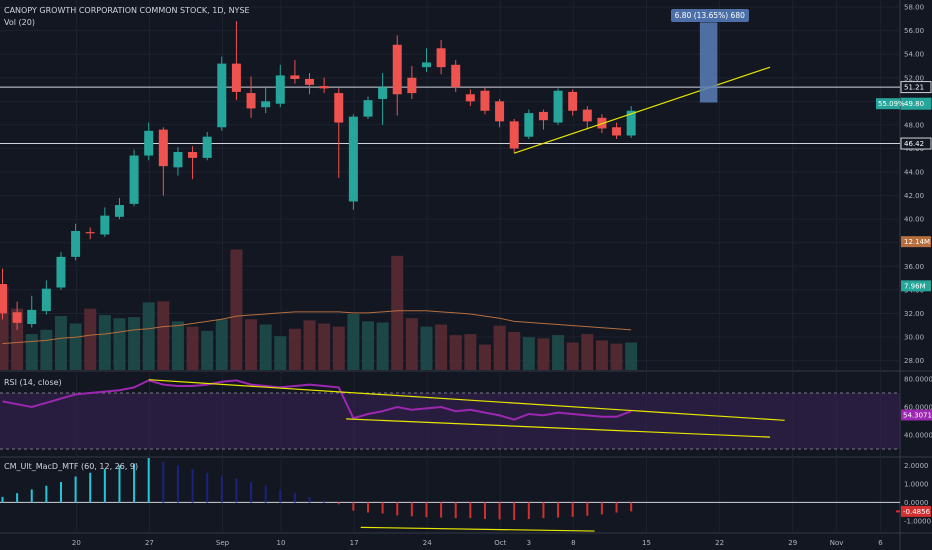 This screenshot has width=932, height=550. What do you see at coordinates (19, 22) in the screenshot?
I see `volume-legend: Vol (20)` at bounding box center [19, 22].